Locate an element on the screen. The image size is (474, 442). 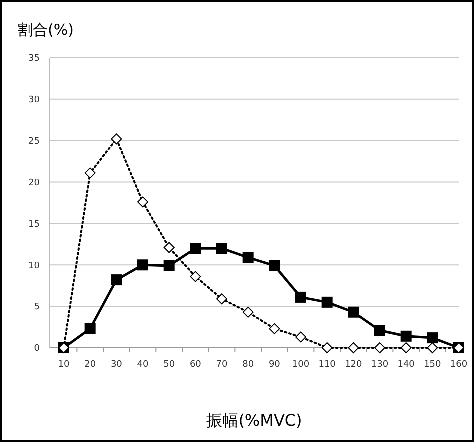
x-tick-label: 60 is located at coordinates (196, 365).